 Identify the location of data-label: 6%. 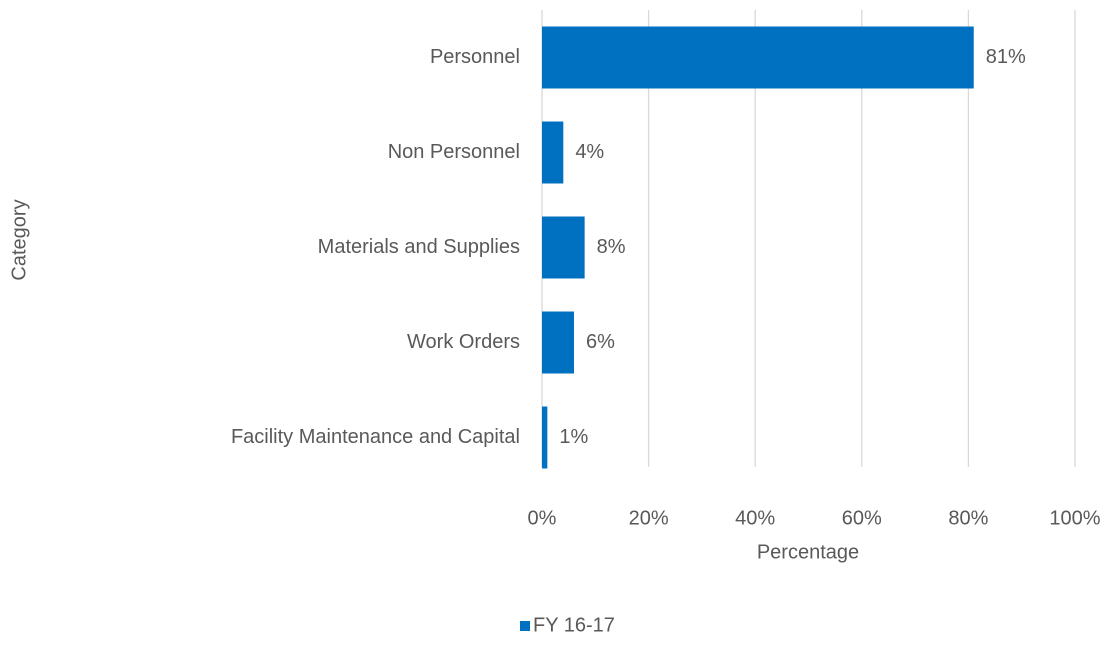
(600, 342).